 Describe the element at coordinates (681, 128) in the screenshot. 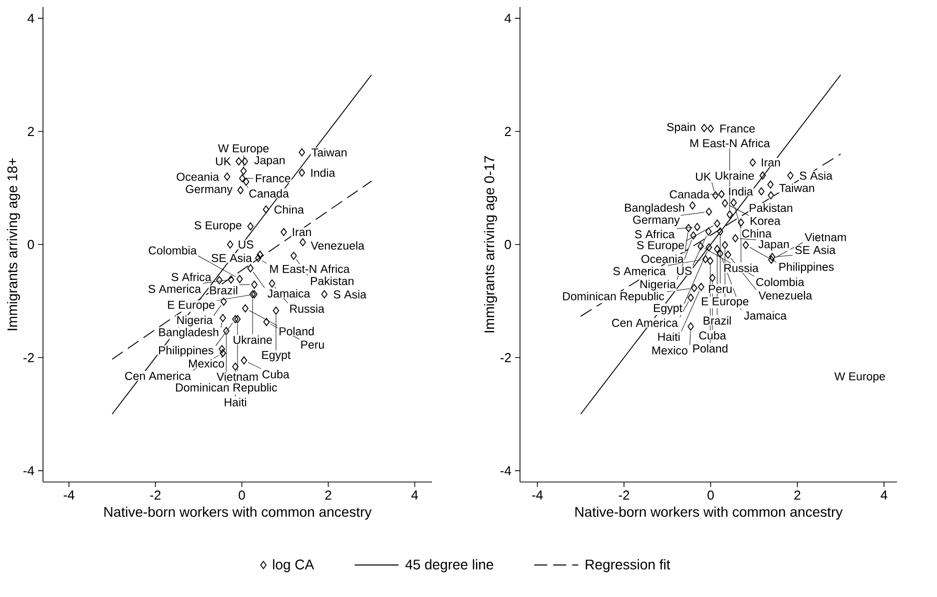

I see `annotation: Spain` at that location.